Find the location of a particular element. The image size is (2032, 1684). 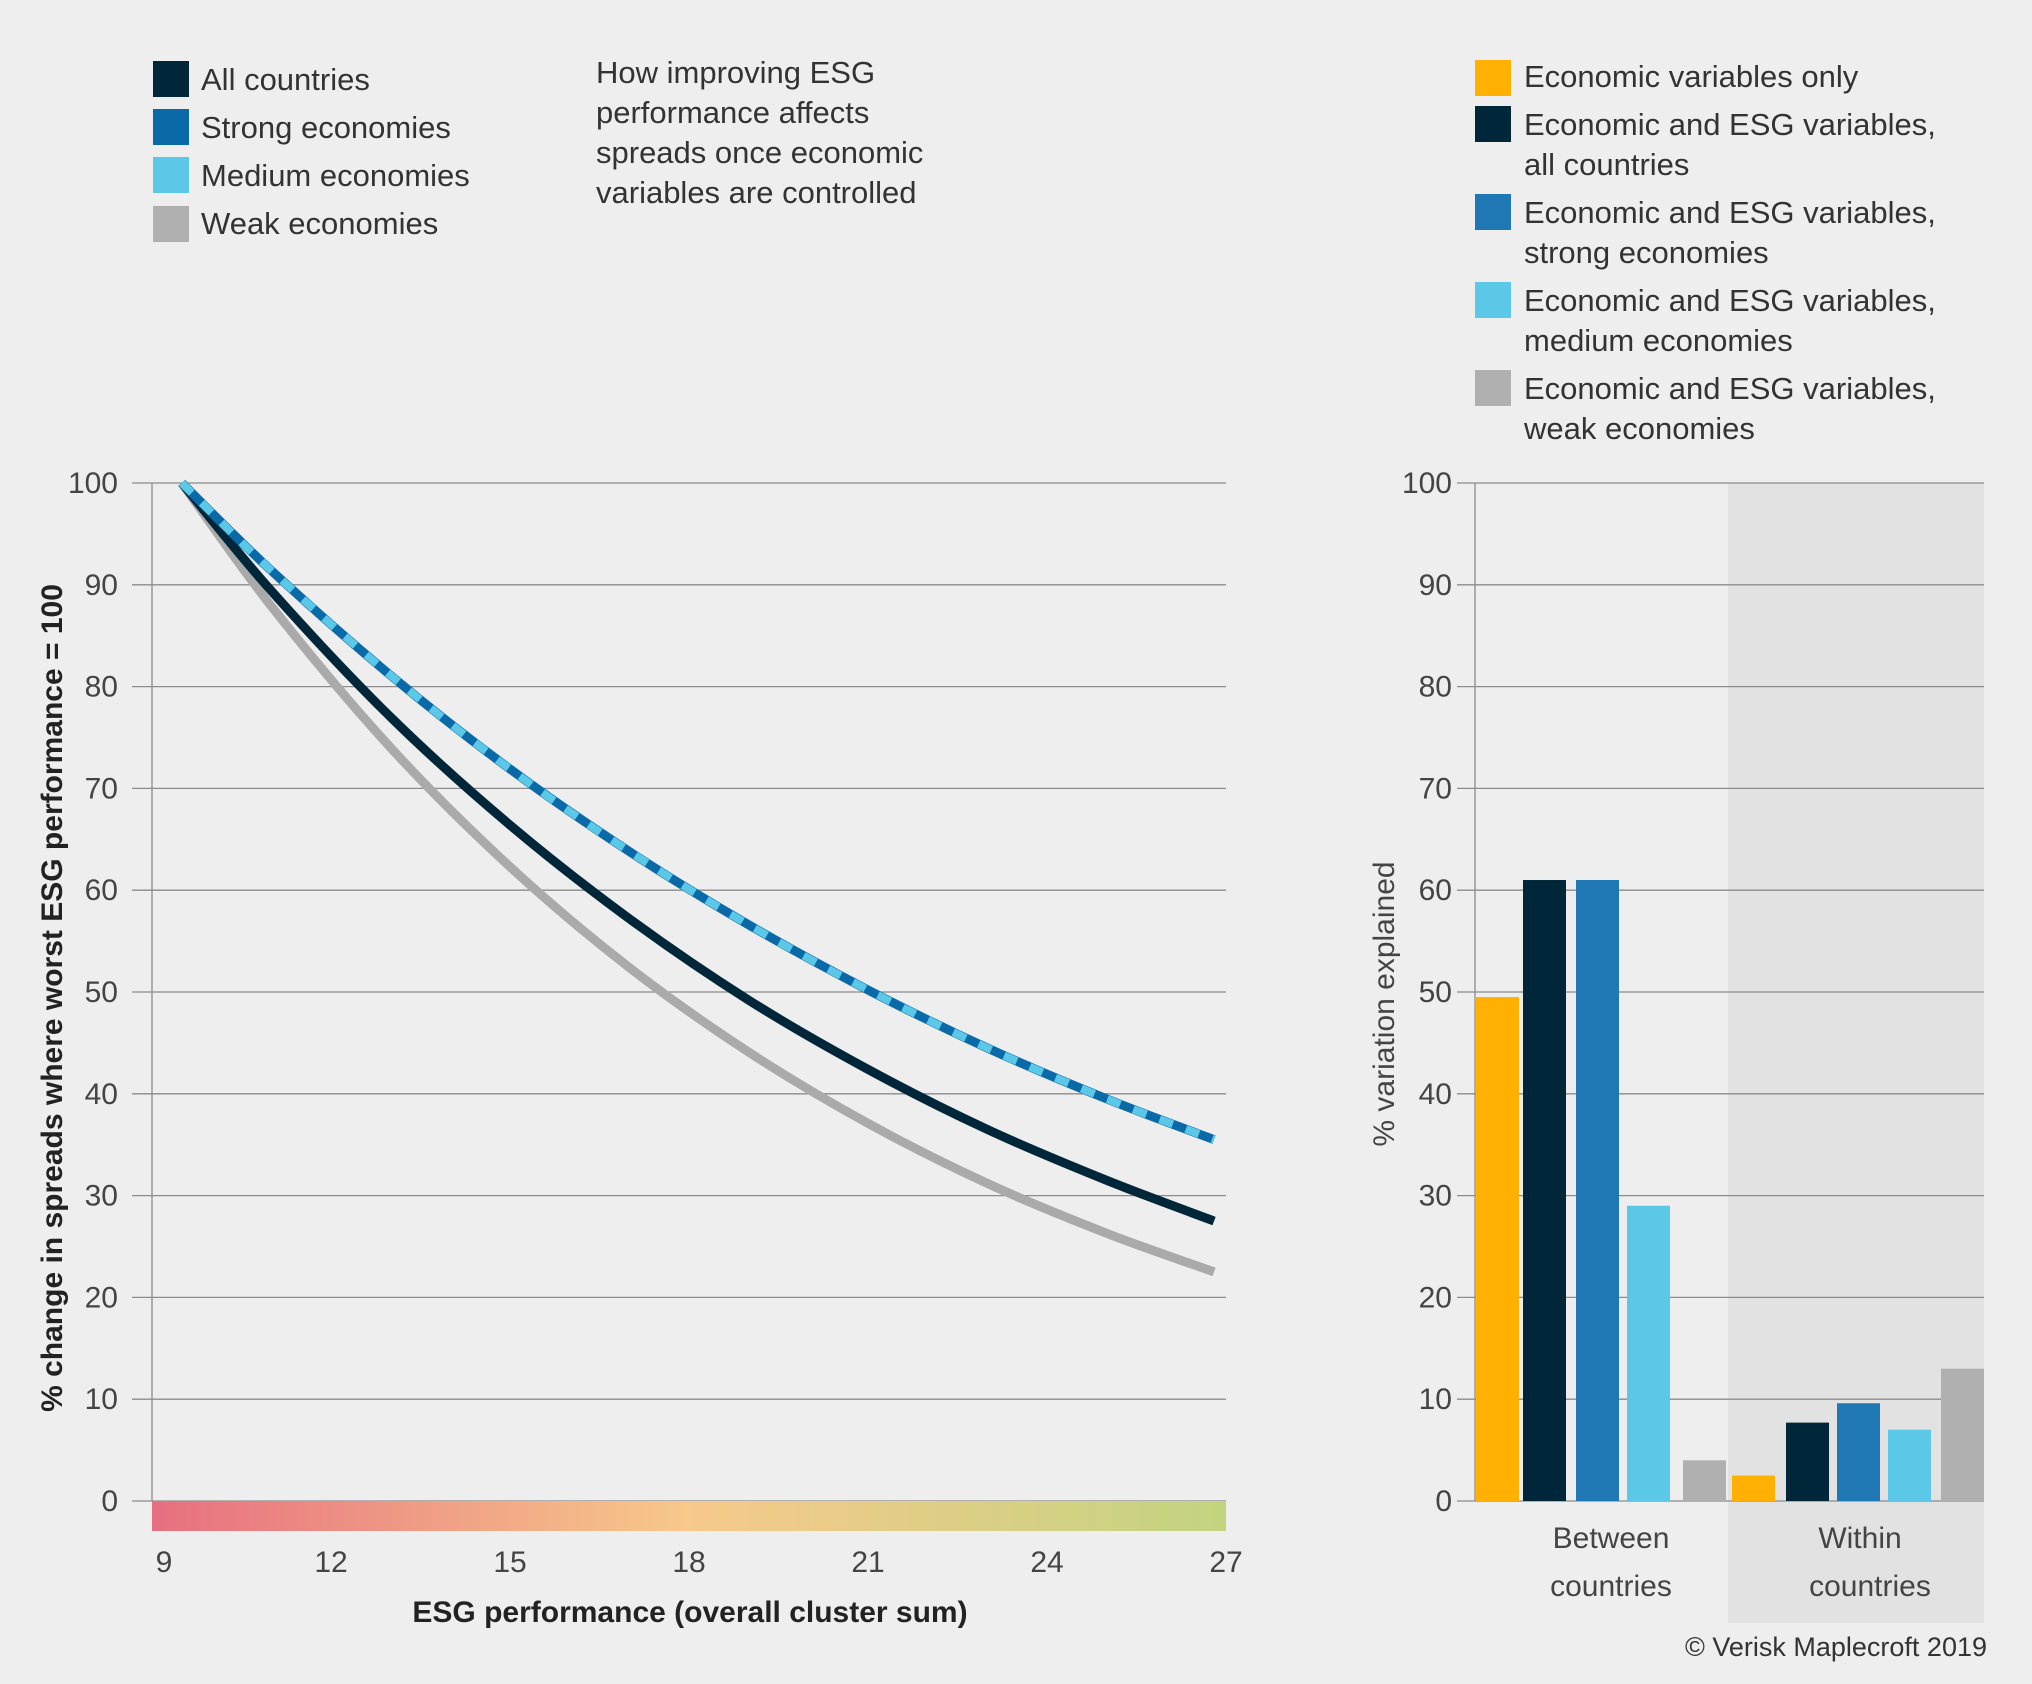

legend-label: medium economies is located at coordinates (1658, 340).